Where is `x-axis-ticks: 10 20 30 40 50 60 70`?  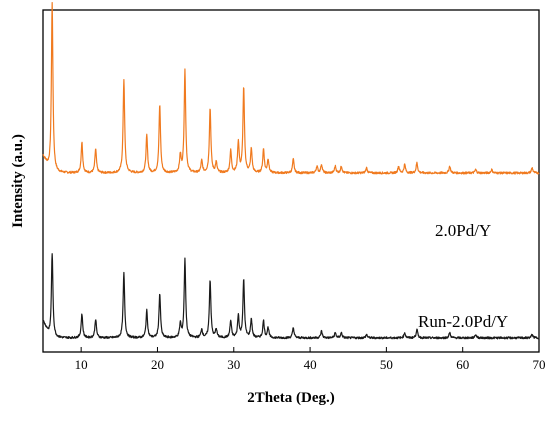 x-axis-ticks: 10 20 30 40 50 60 70 is located at coordinates (310, 359).